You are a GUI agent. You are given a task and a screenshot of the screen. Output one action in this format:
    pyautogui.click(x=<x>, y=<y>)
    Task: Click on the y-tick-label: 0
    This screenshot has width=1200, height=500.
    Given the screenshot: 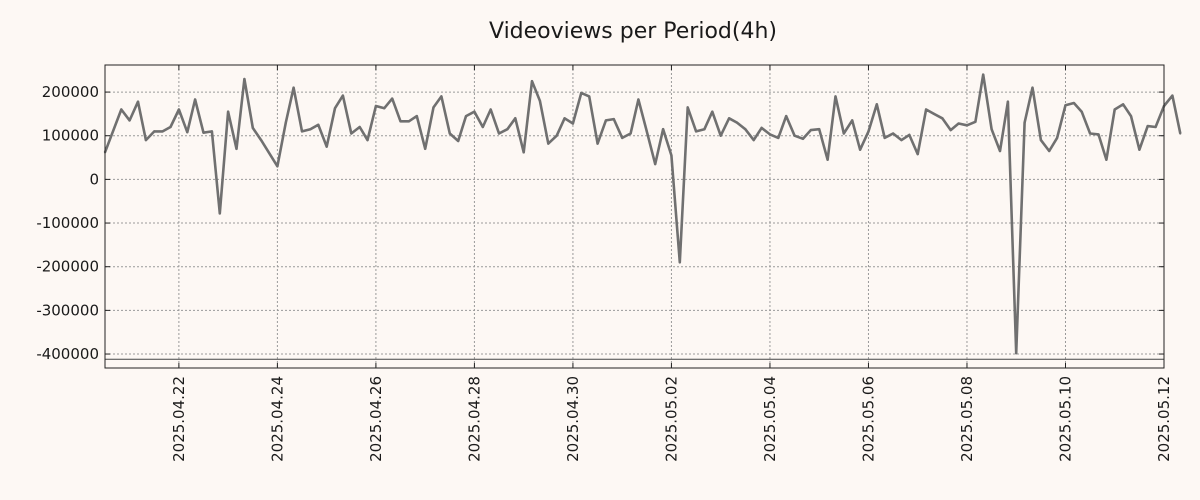 What is the action you would take?
    pyautogui.click(x=94, y=179)
    